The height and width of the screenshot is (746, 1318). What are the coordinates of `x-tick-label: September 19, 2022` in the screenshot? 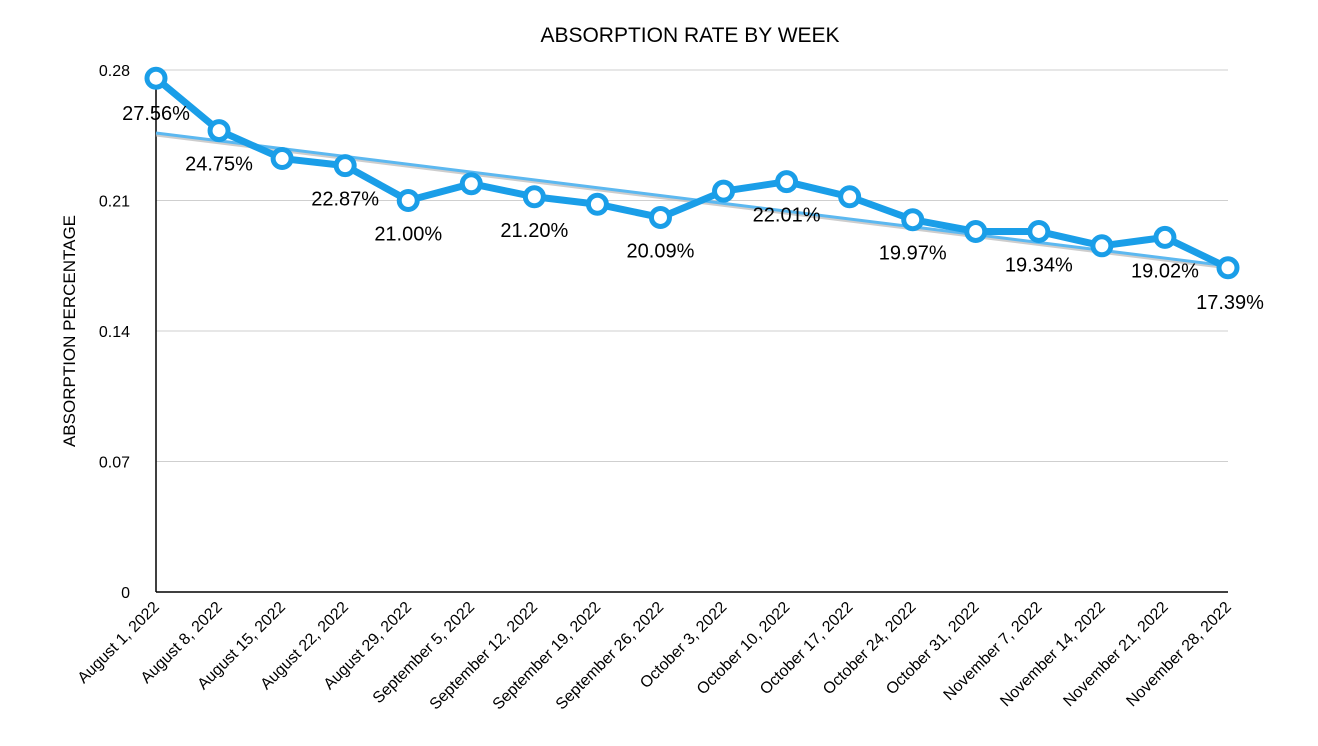 It's located at (547, 656).